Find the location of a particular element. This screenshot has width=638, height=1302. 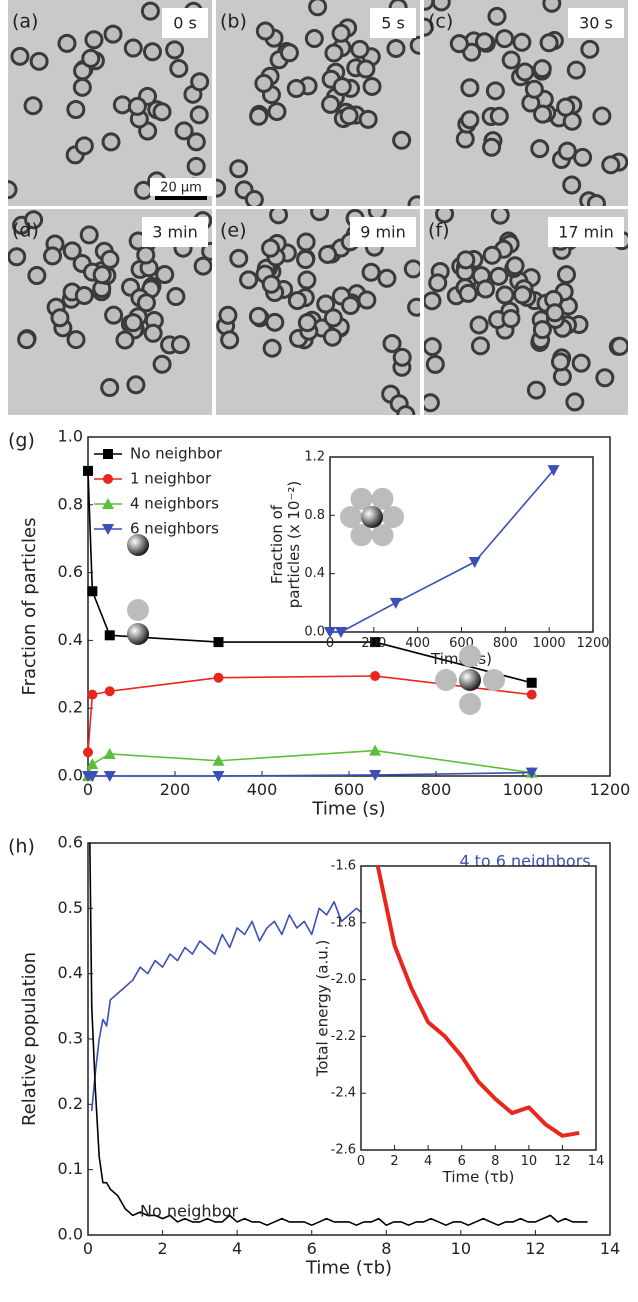

x-tick-label: 6 is located at coordinates (462, 1161).